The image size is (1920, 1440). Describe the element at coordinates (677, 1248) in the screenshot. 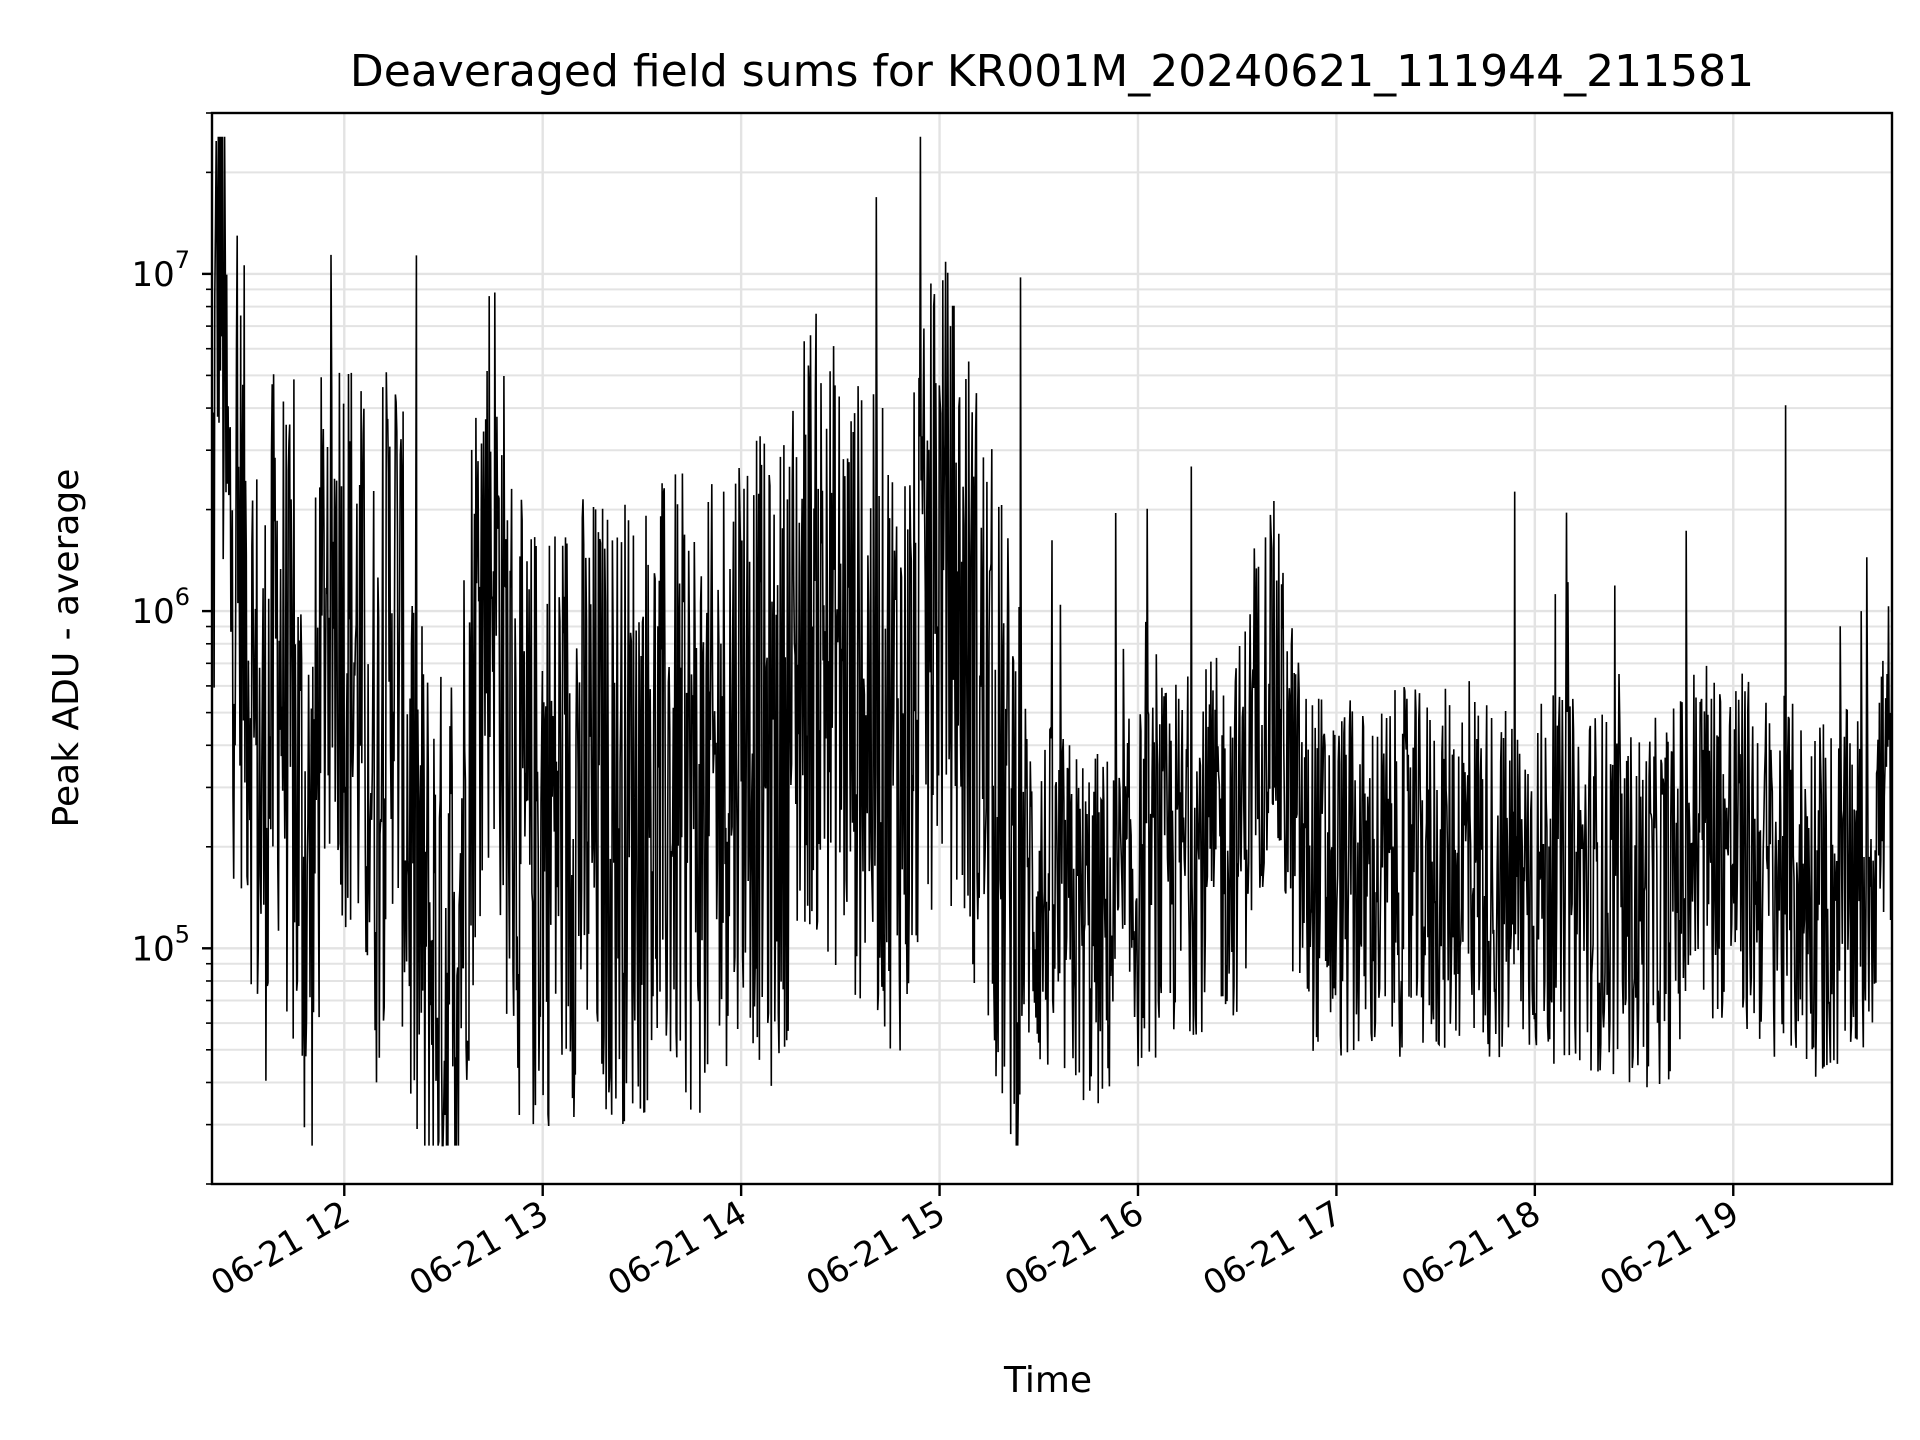

I see `x-tick-label: 06-21 14` at that location.